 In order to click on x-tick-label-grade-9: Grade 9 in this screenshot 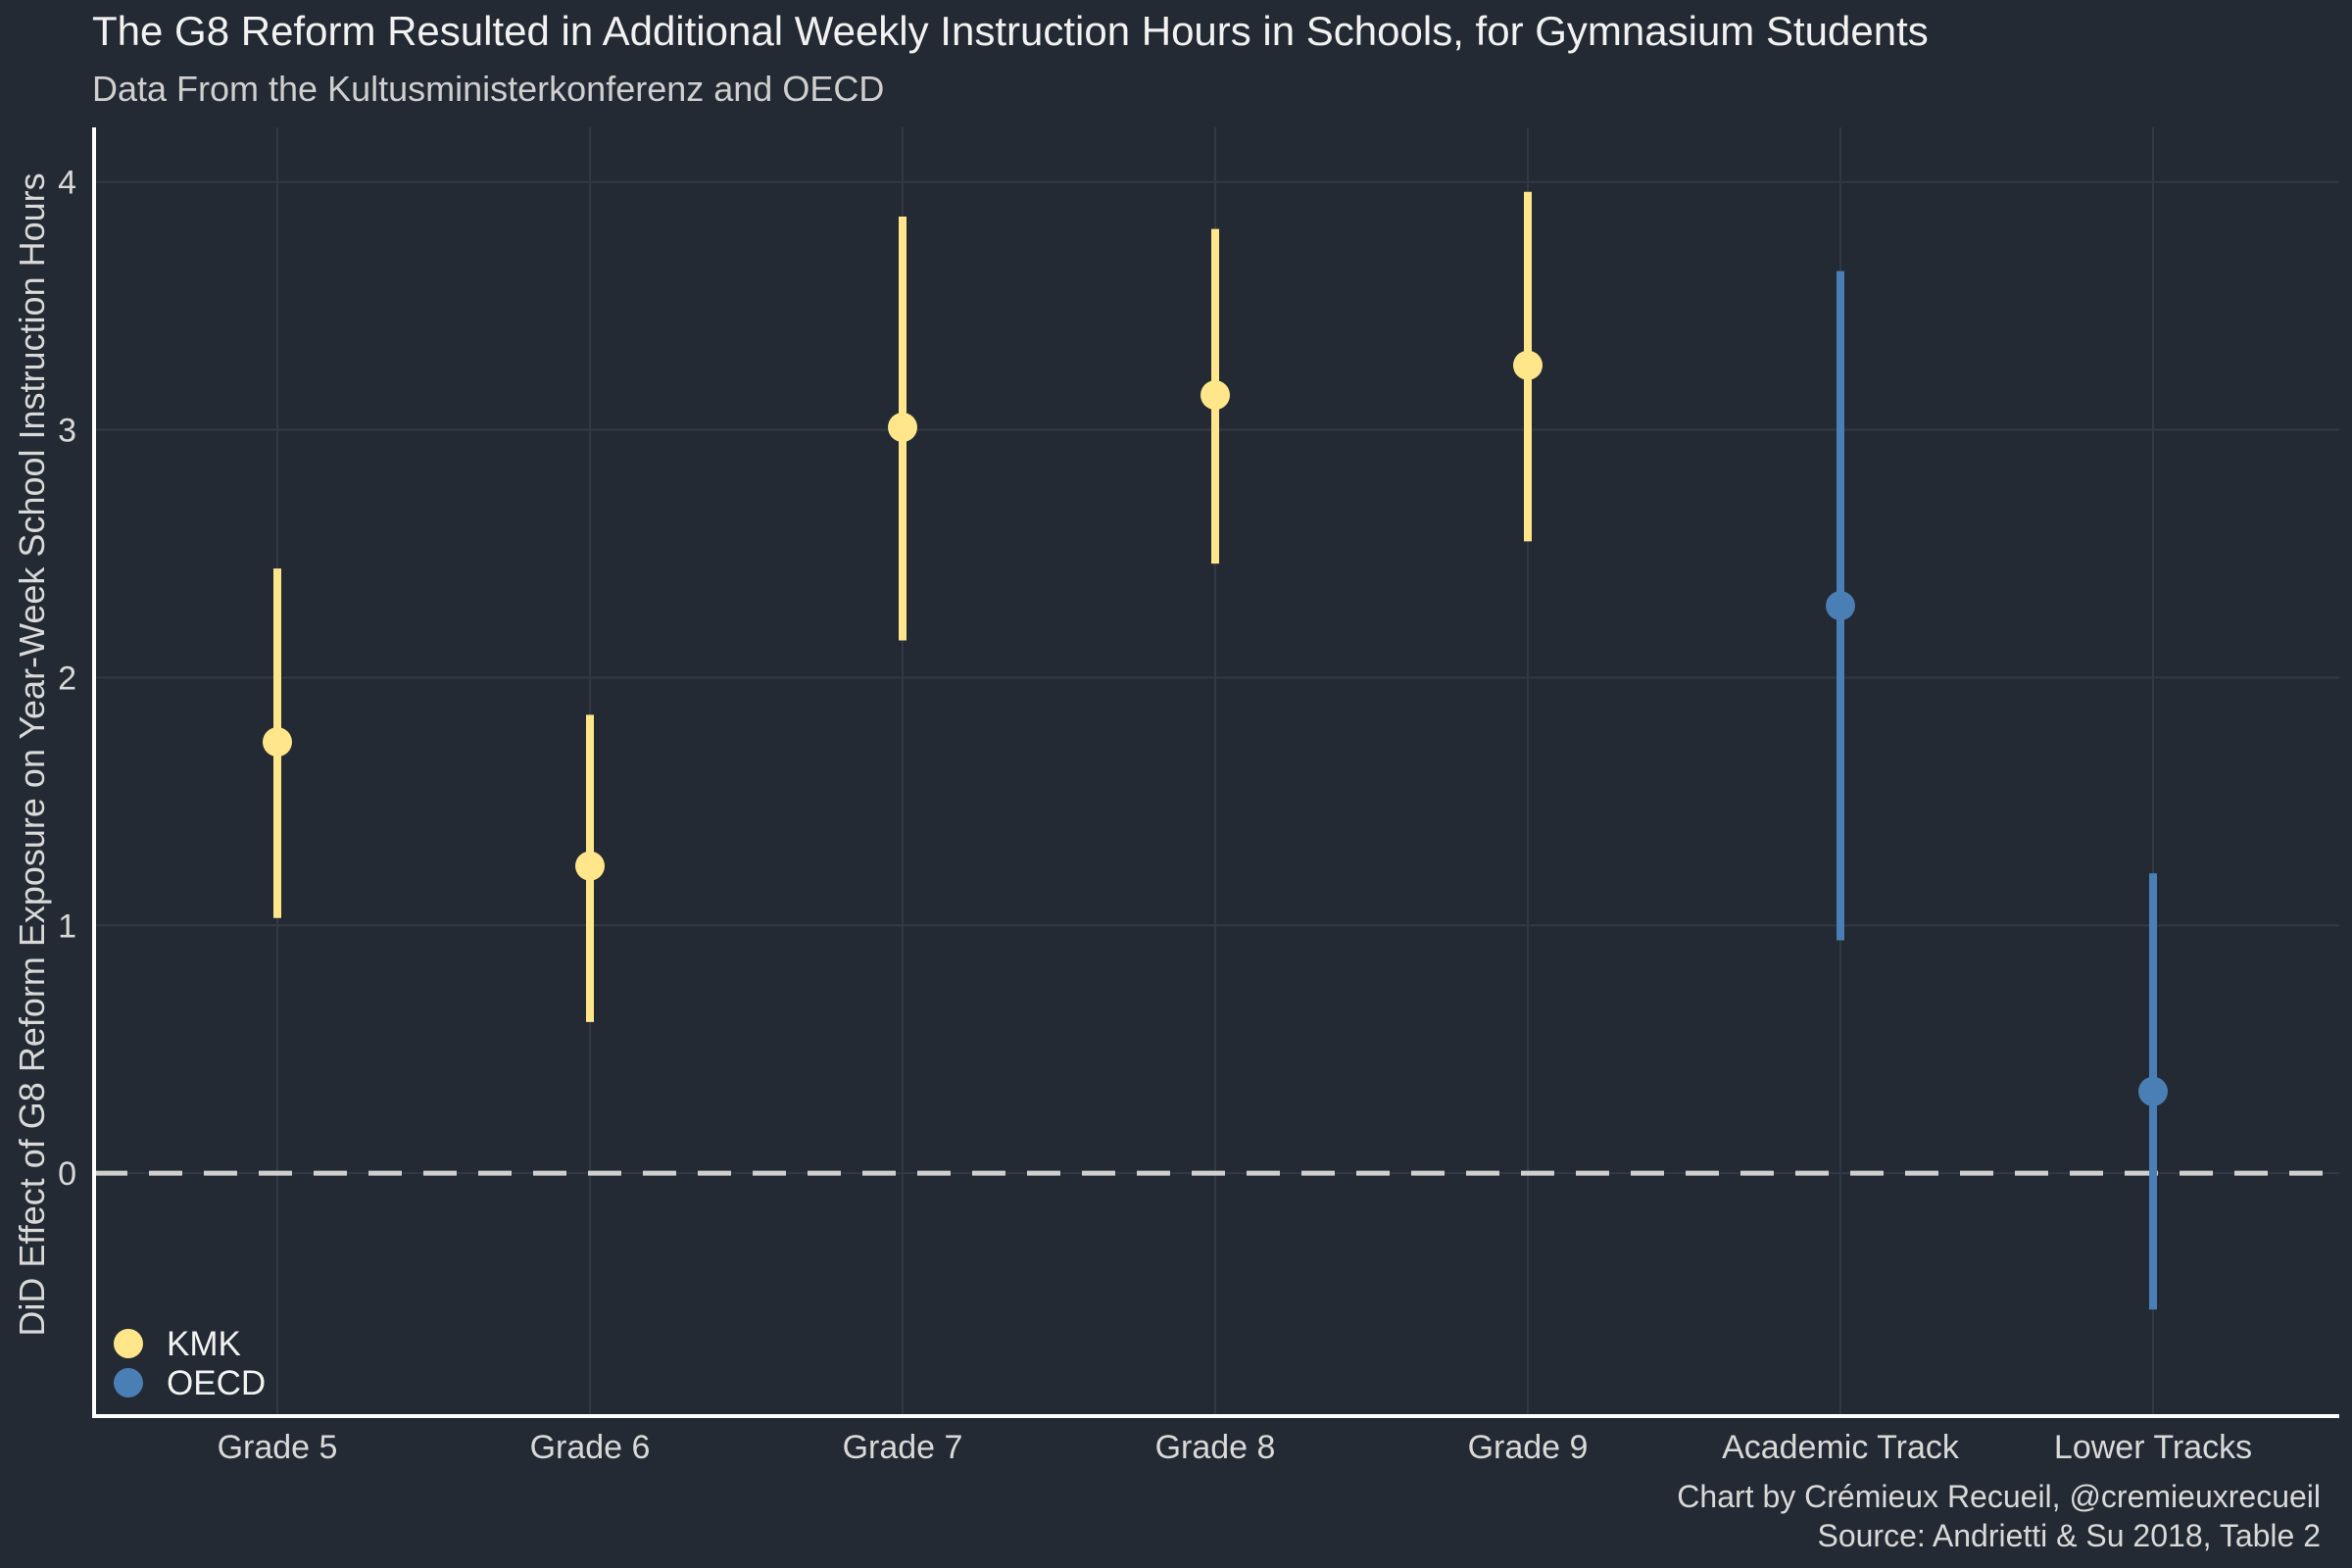, I will do `click(1528, 1447)`.